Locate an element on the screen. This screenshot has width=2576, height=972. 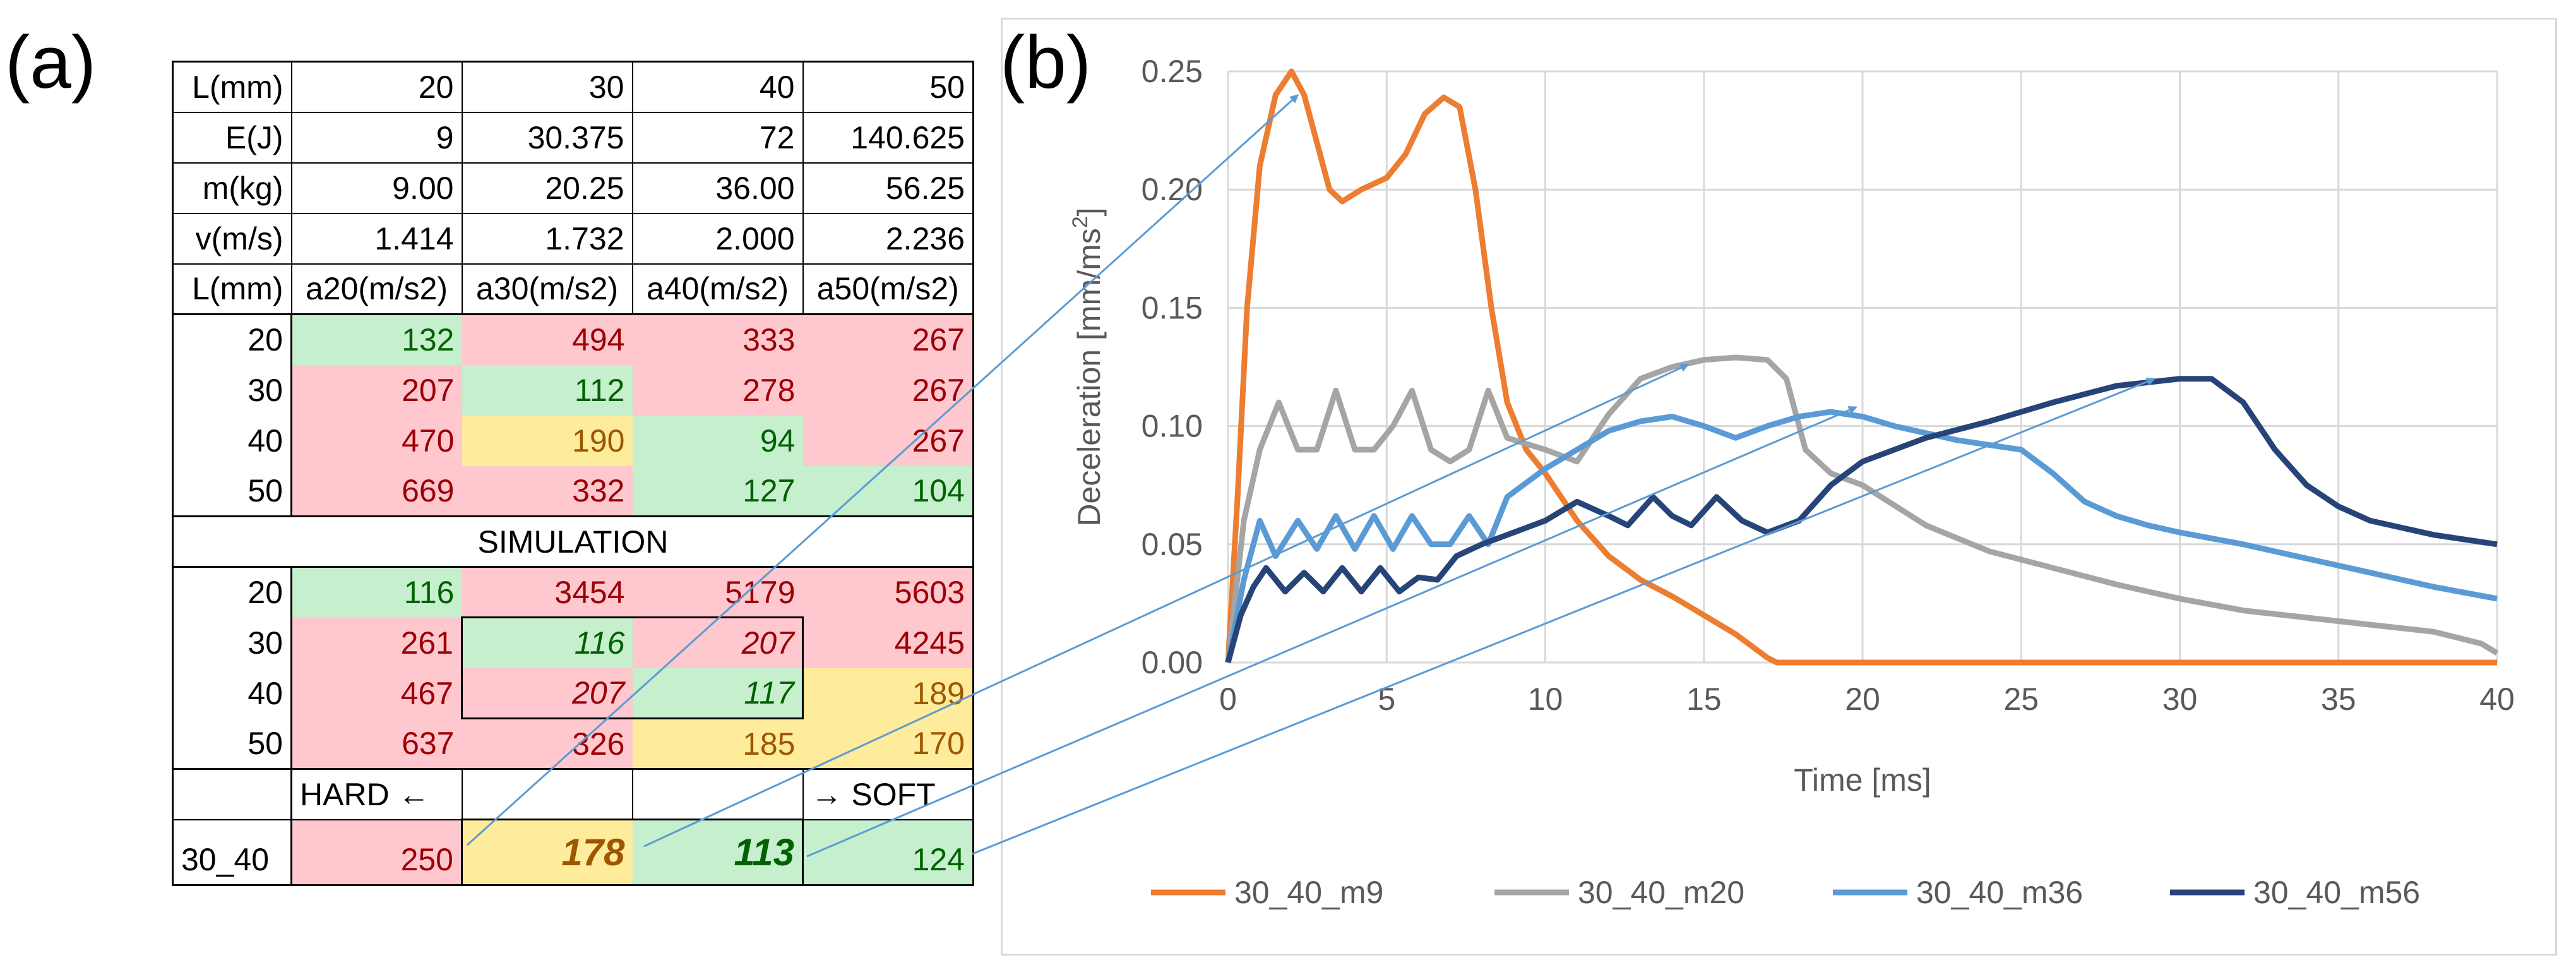
panel-label-a: (a) is located at coordinates (51, 62).